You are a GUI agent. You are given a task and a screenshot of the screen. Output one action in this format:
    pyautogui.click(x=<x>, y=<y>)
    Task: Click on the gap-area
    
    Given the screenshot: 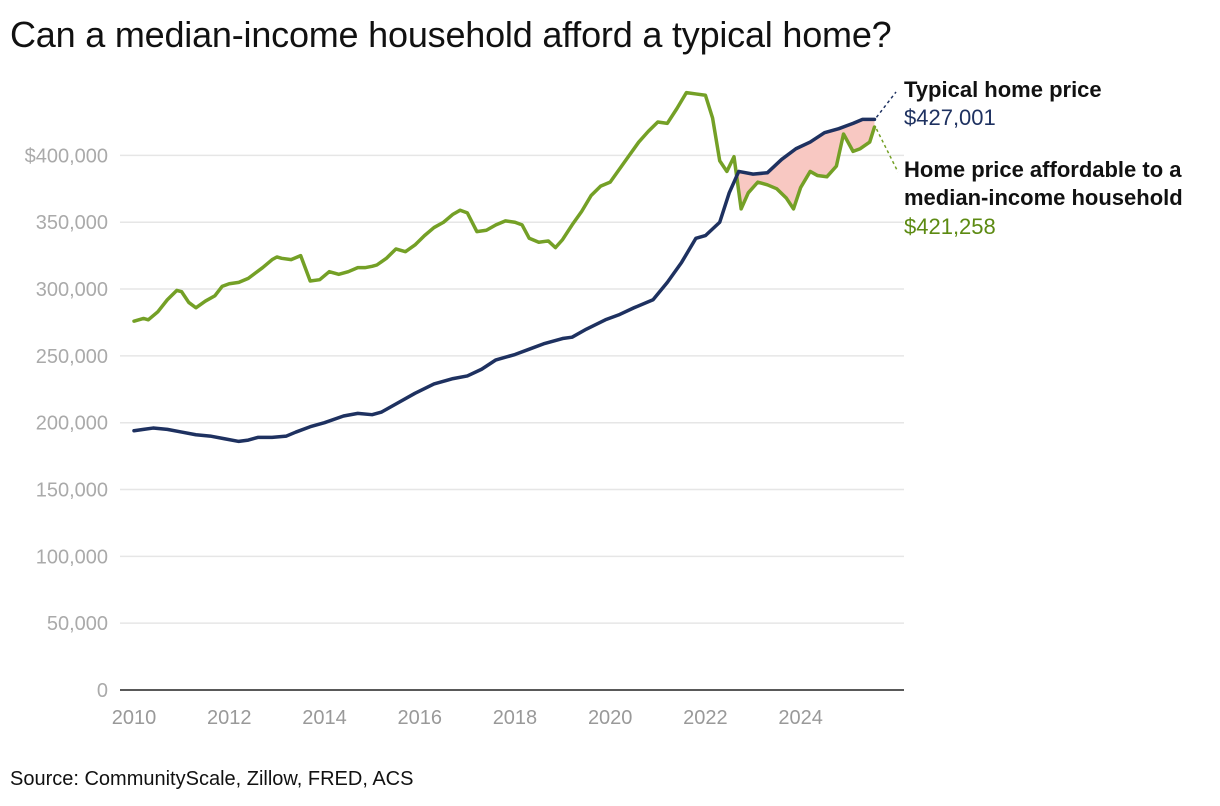 What is the action you would take?
    pyautogui.click(x=804, y=164)
    